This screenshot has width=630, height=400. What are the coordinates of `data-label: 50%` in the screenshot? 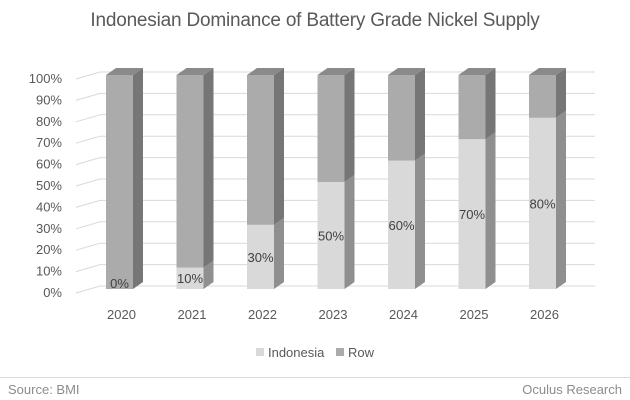 It's located at (331, 236).